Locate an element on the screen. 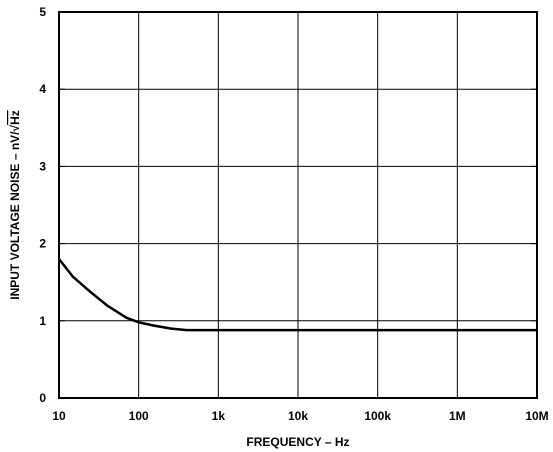  series-line is located at coordinates (297, 295).